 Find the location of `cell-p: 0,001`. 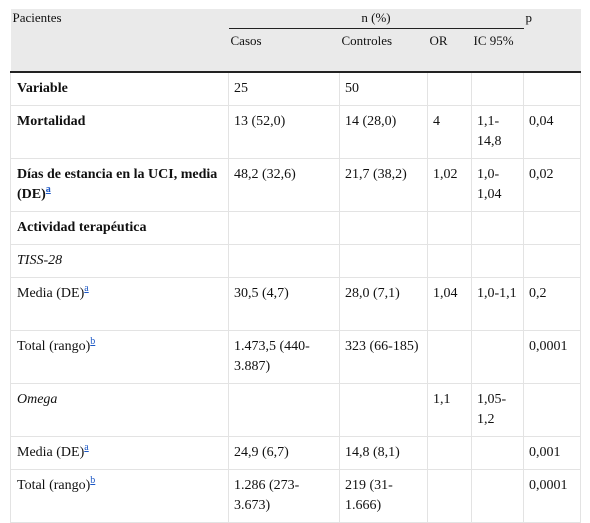

cell-p: 0,001 is located at coordinates (552, 453).